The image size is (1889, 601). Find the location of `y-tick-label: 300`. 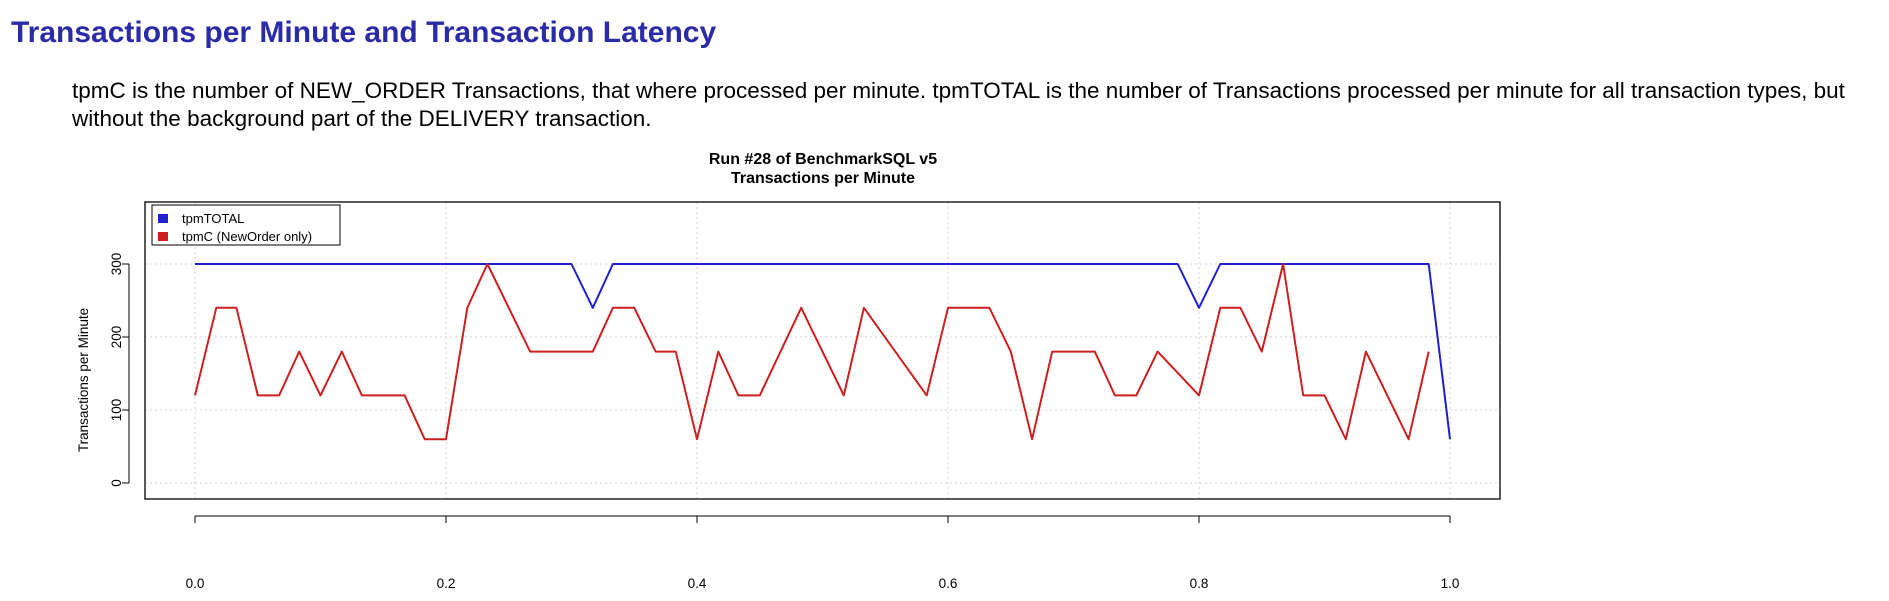

y-tick-label: 300 is located at coordinates (116, 264).